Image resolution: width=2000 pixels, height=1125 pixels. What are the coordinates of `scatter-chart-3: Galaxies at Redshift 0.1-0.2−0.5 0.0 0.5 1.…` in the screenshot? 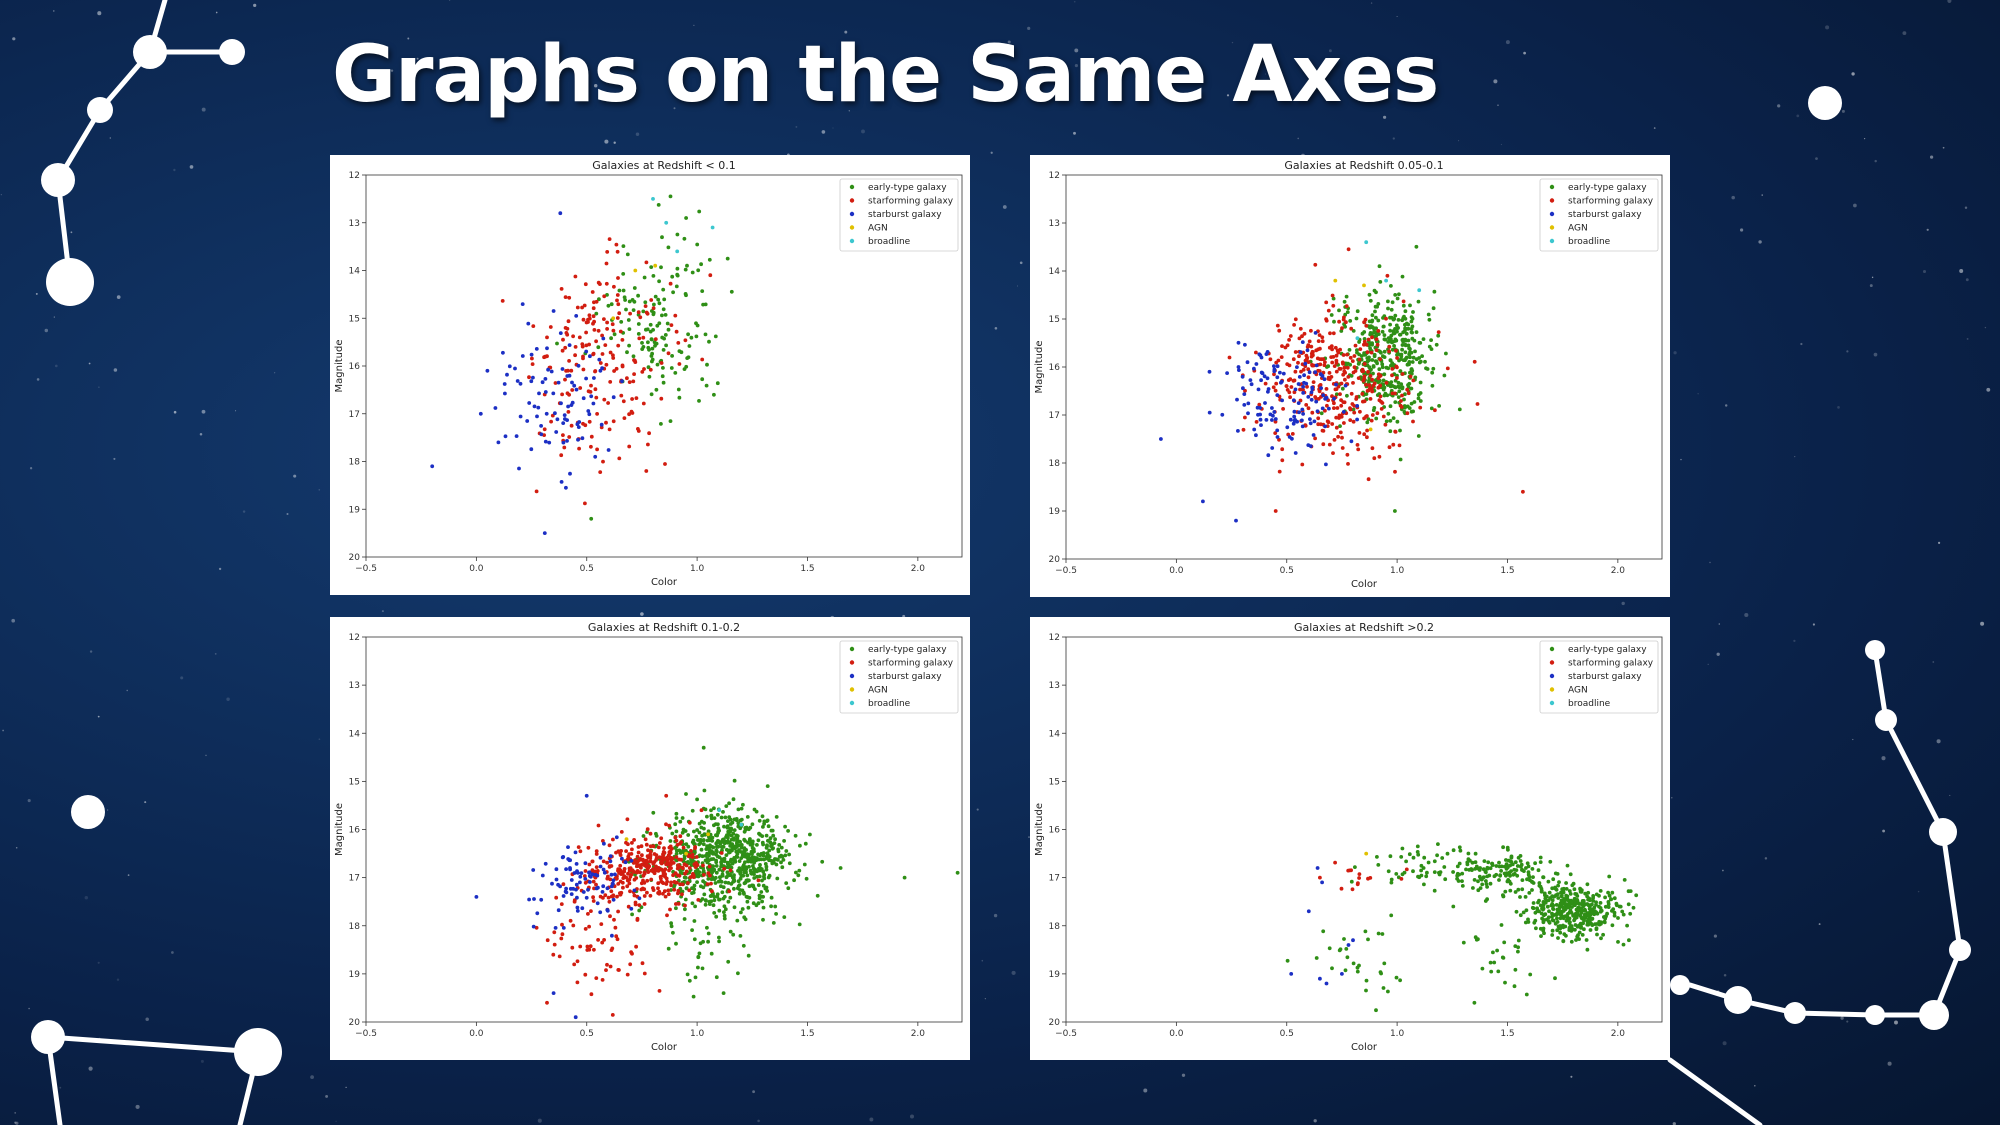 It's located at (648, 837).